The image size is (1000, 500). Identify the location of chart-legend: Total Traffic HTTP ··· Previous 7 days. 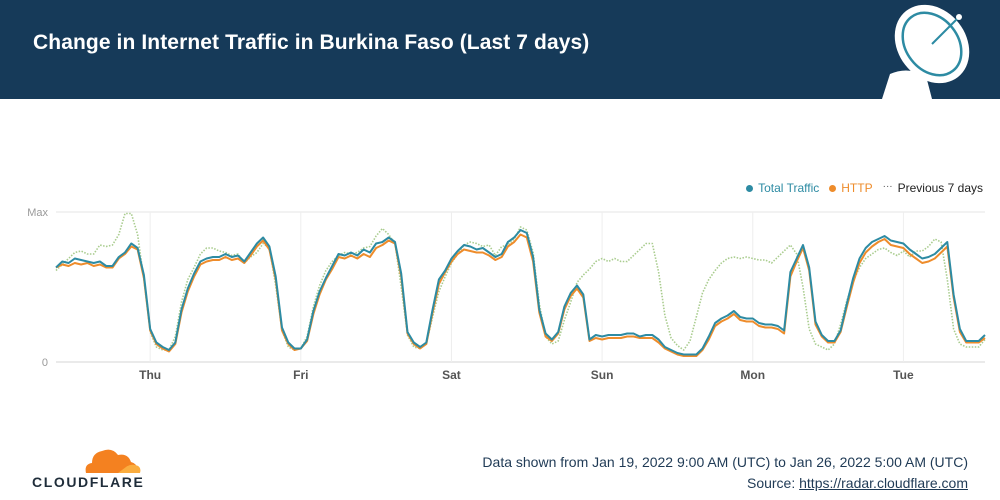
(864, 188).